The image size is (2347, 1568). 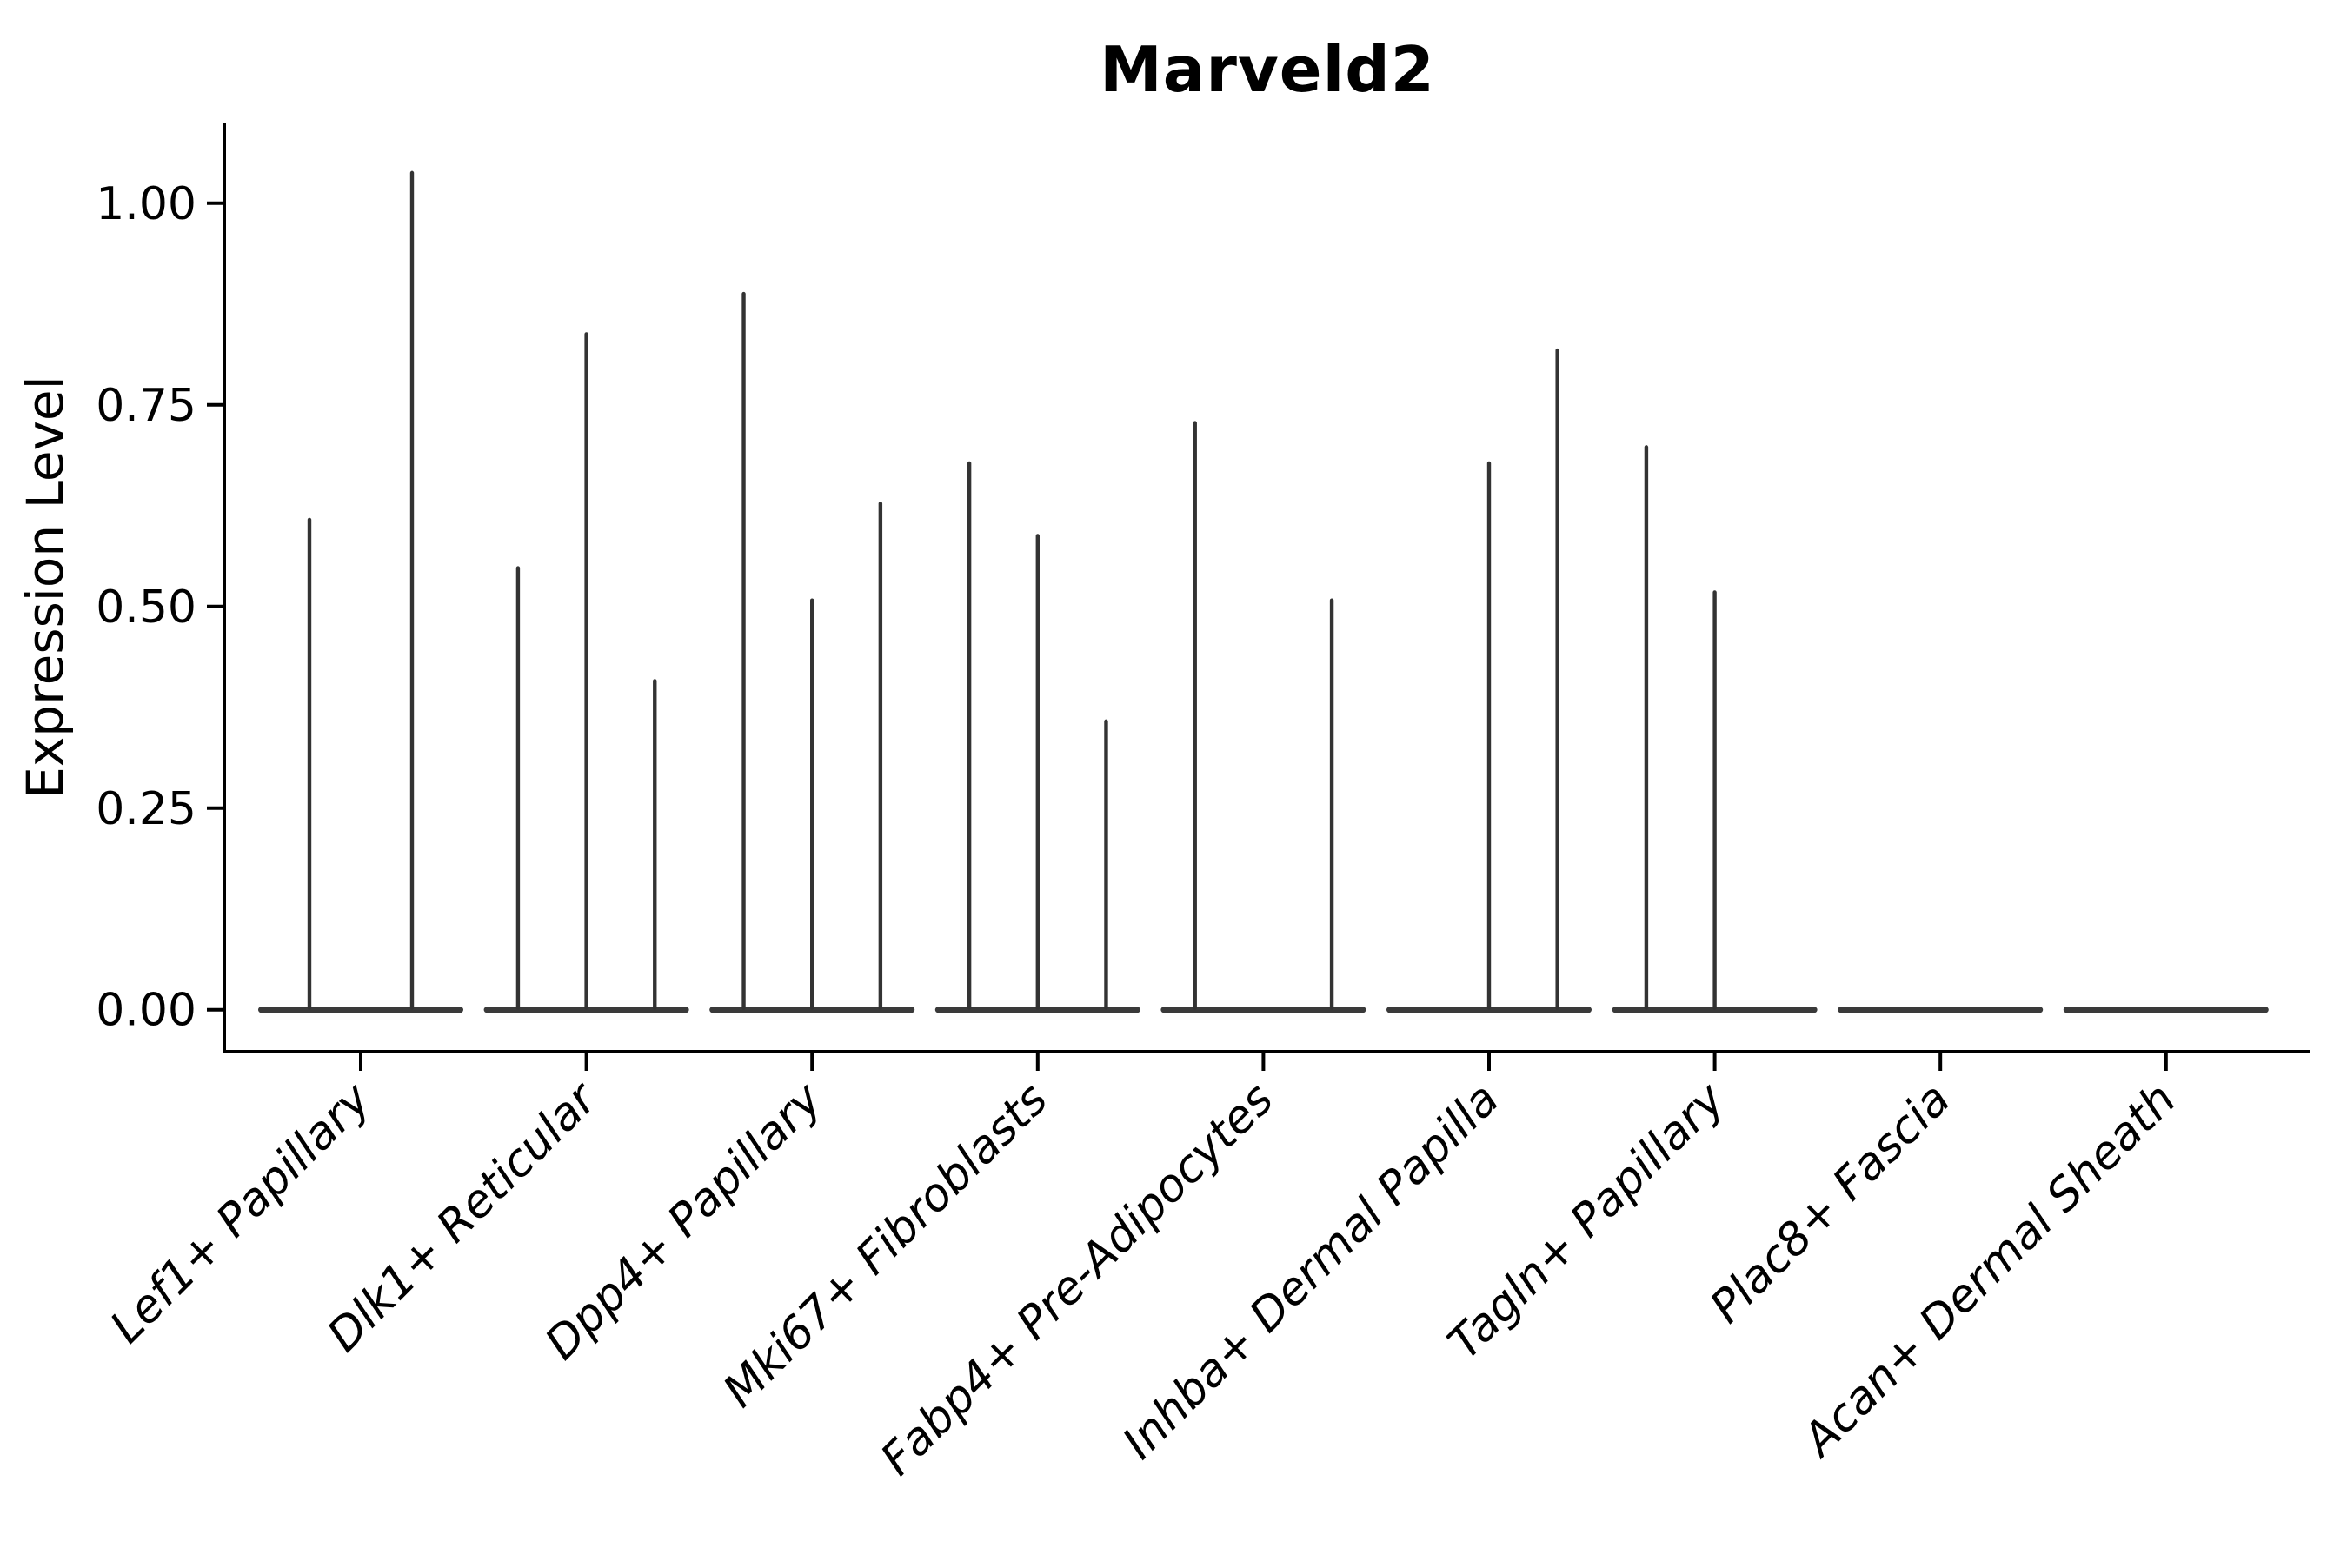 What do you see at coordinates (1830, 1203) in the screenshot?
I see `x-axis-label: Plac8+ Fascia` at bounding box center [1830, 1203].